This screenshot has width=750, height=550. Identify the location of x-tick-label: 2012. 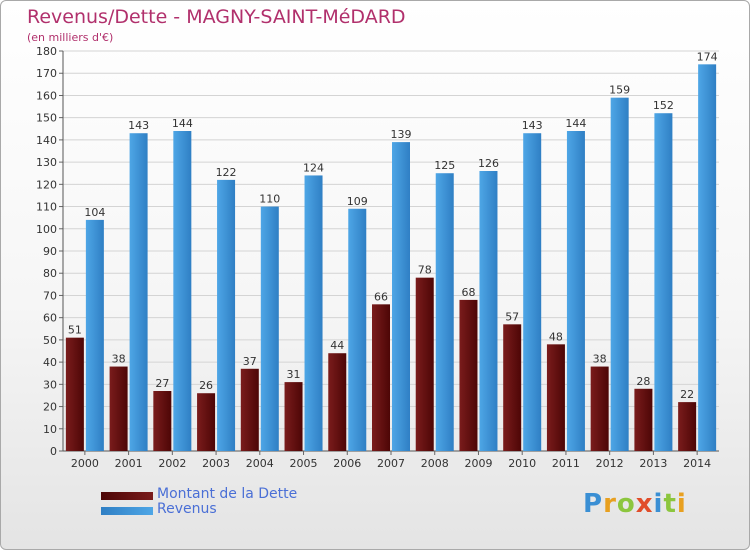
(610, 463).